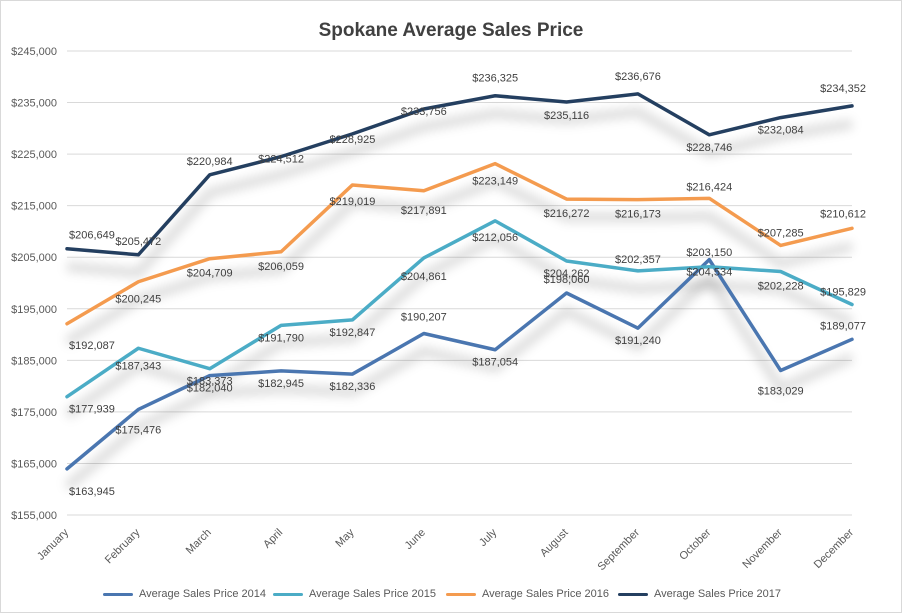 The width and height of the screenshot is (902, 613). I want to click on data-label: $233,756, so click(424, 112).